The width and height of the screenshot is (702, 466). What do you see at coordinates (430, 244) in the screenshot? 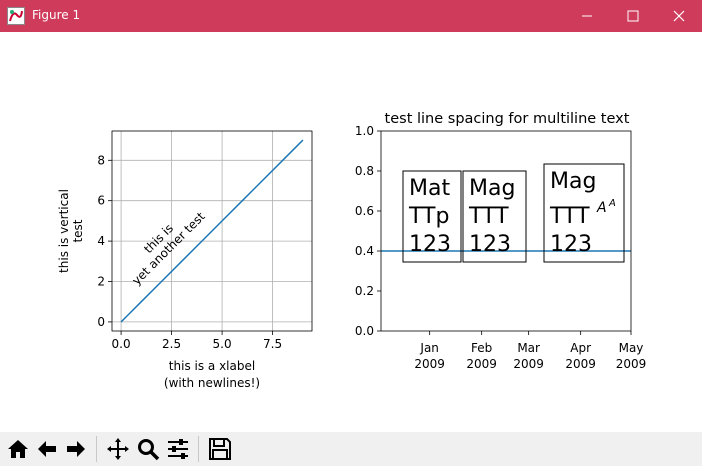
I see `text-box-1-line-3: 123` at bounding box center [430, 244].